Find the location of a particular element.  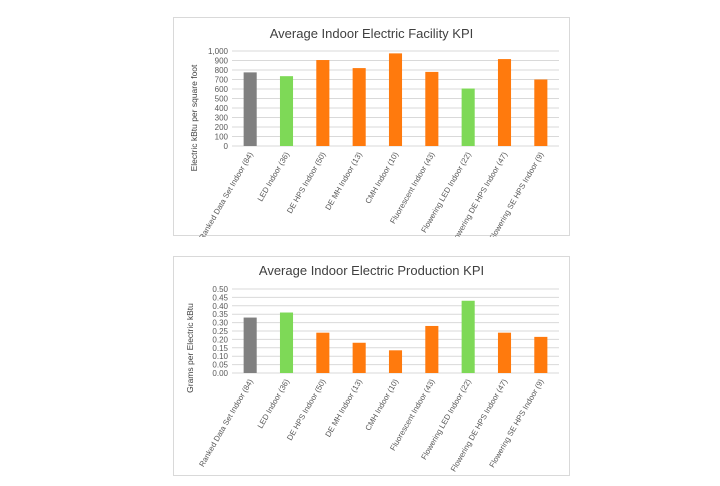

y-tick-label: 0.45 is located at coordinates (220, 297).